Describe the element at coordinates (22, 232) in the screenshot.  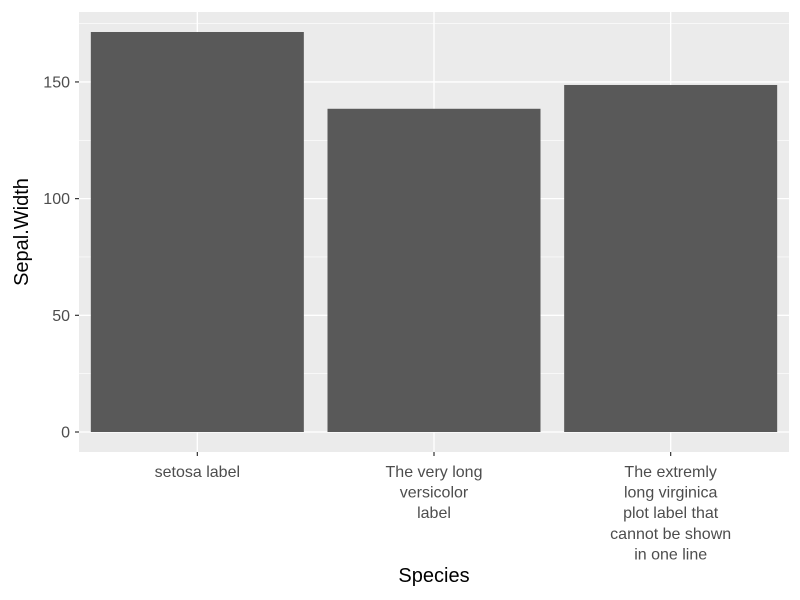
I see `y-axis-title: Sepal.Width` at that location.